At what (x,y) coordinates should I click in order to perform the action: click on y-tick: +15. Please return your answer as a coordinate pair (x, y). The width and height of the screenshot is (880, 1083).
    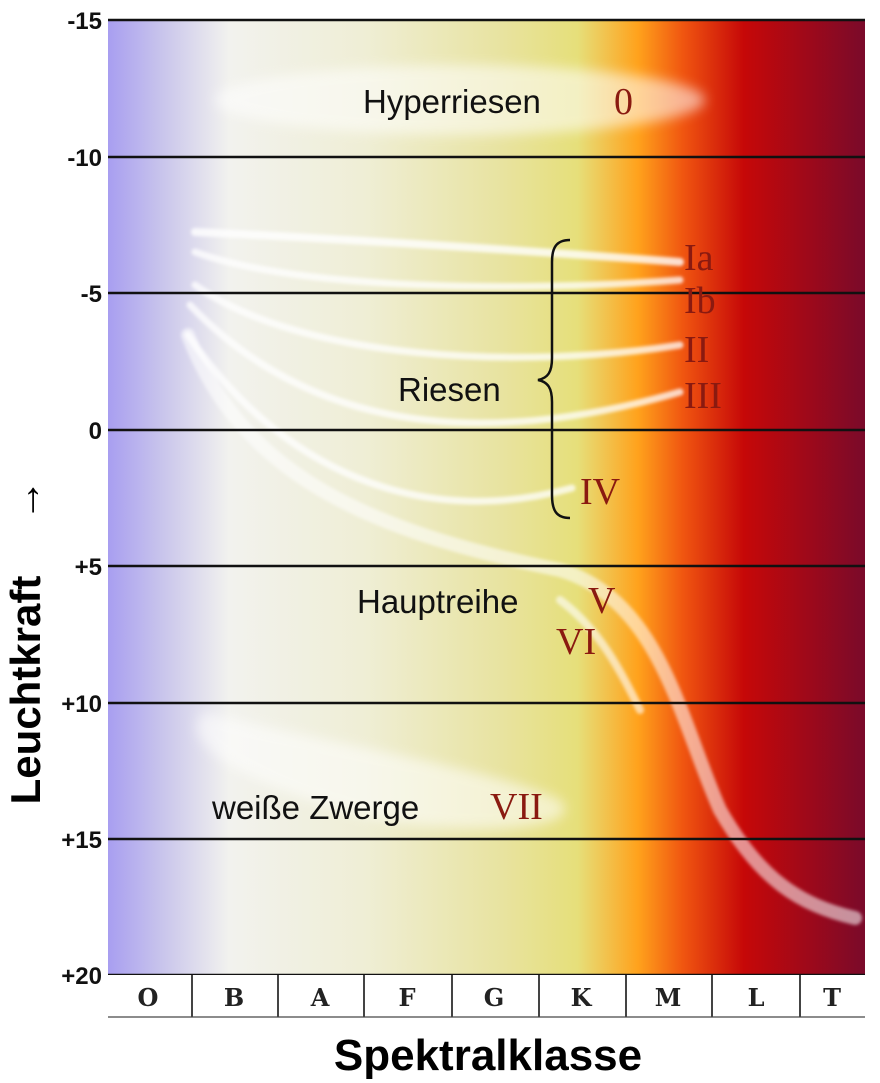
    Looking at the image, I should click on (81, 840).